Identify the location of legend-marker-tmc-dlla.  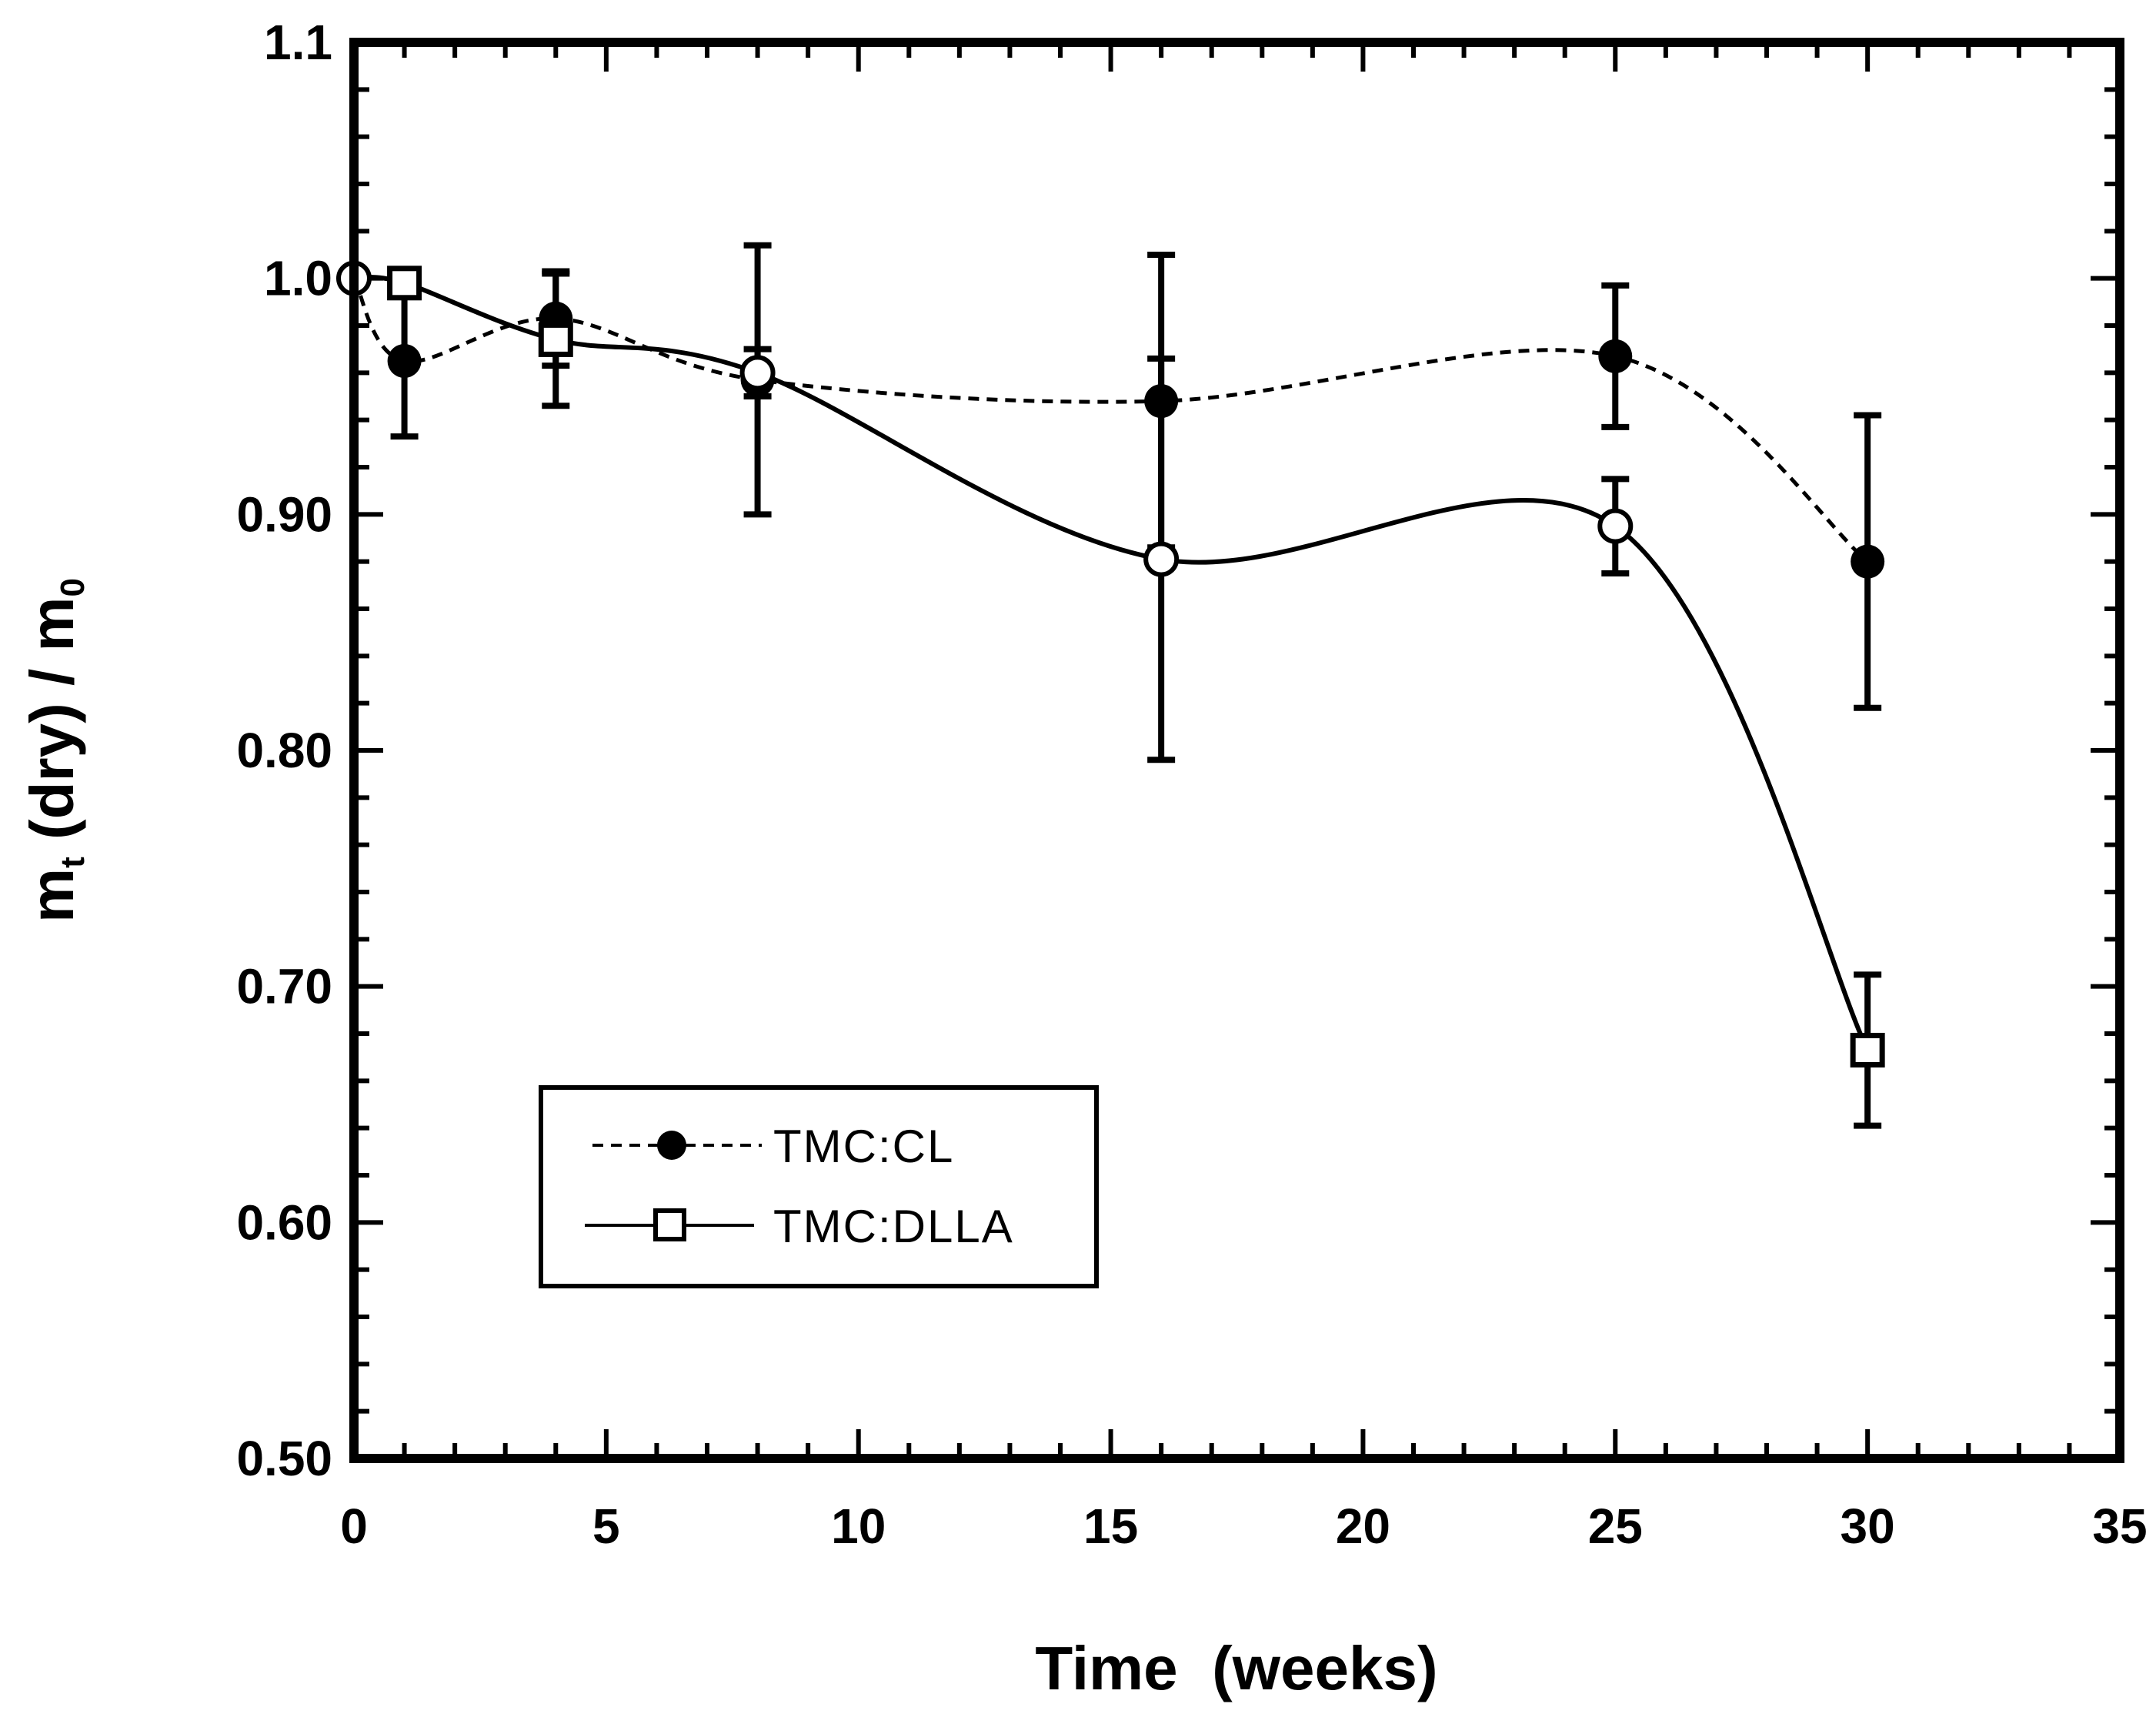
(669, 1224).